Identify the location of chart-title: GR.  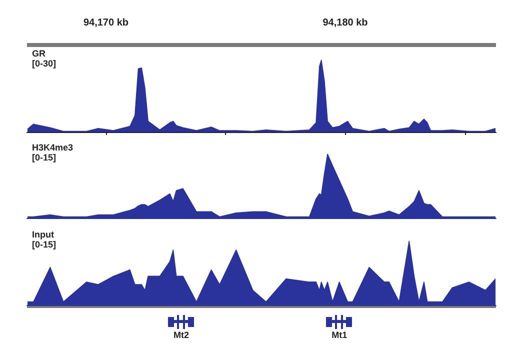
(39, 53).